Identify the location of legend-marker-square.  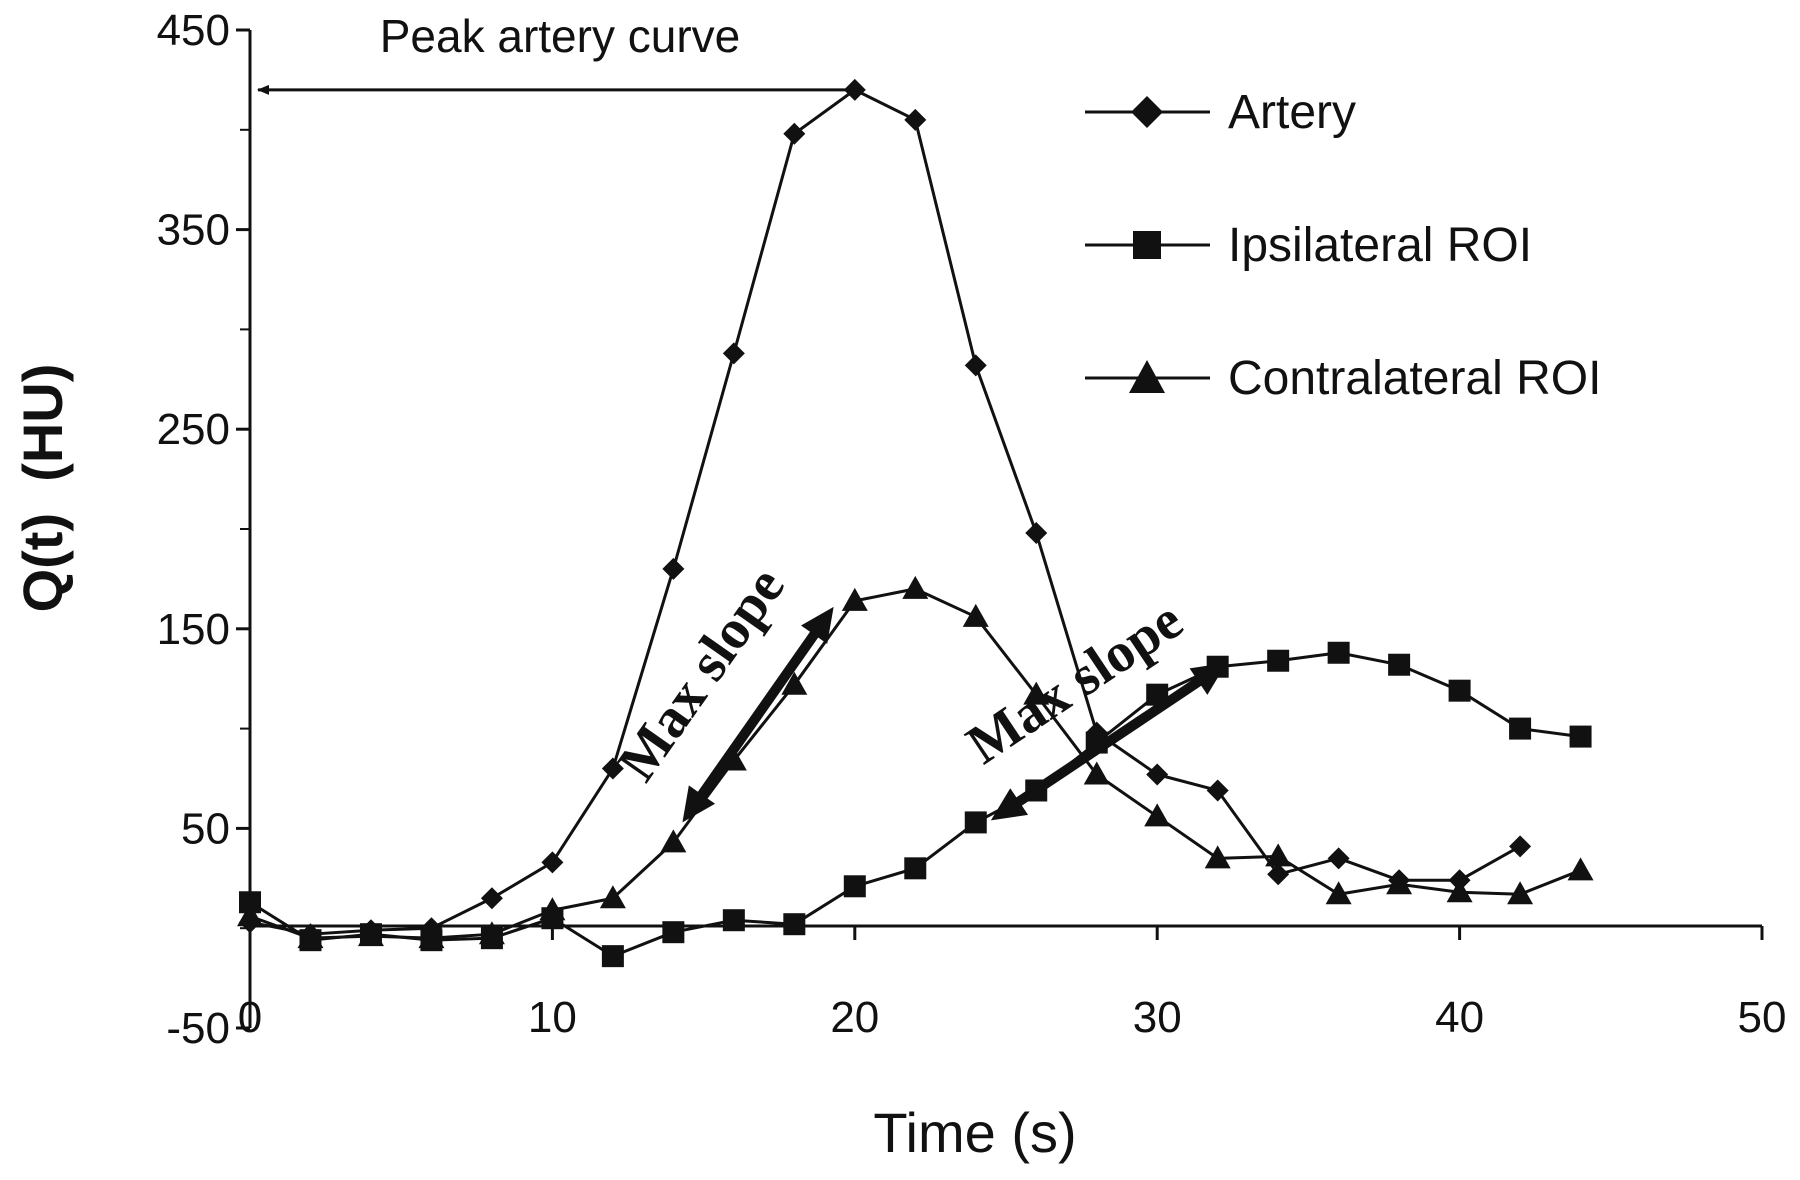
(1147, 245).